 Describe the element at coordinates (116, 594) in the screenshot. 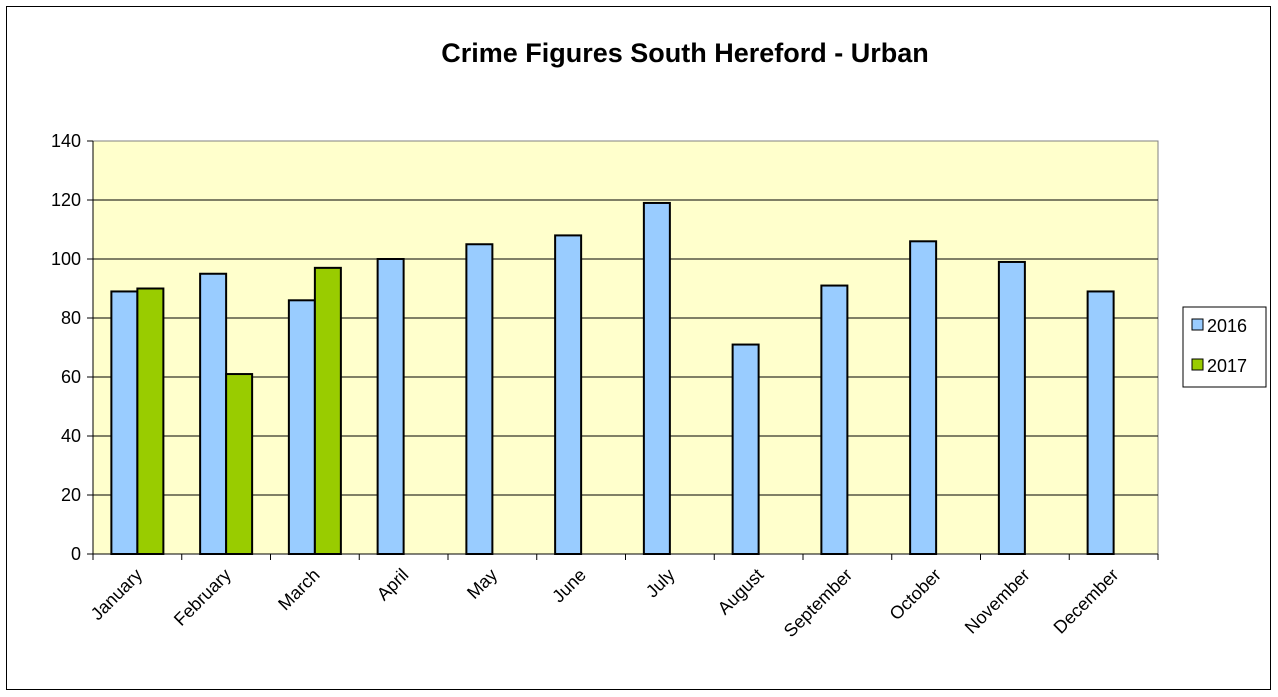

I see `x-tick-label: January` at that location.